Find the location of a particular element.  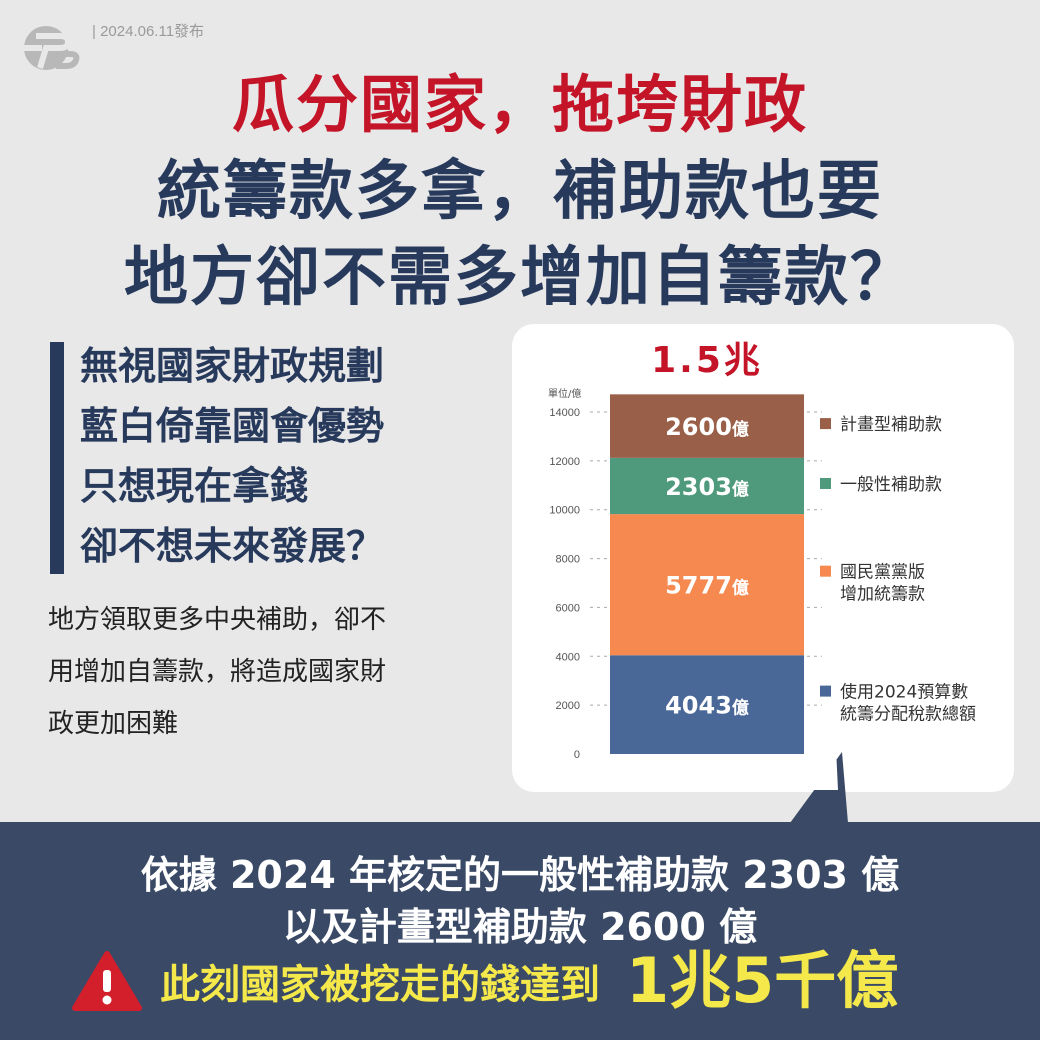

legend-label: 計畫型補助款 is located at coordinates (891, 425).